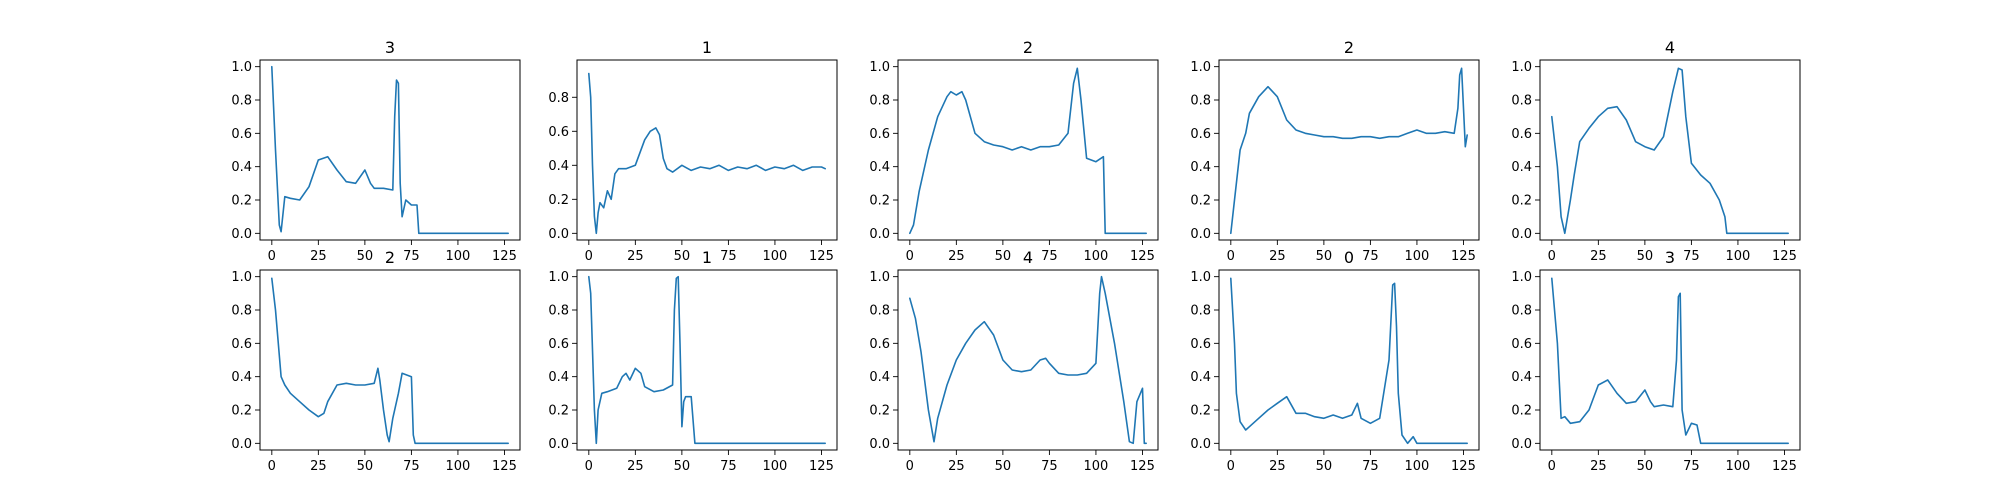  I want to click on subplot-9: 0 25 50 75 100 125 0.0 0.2 0.4 0.6 0.8 1.0 3, so click(1656, 361).